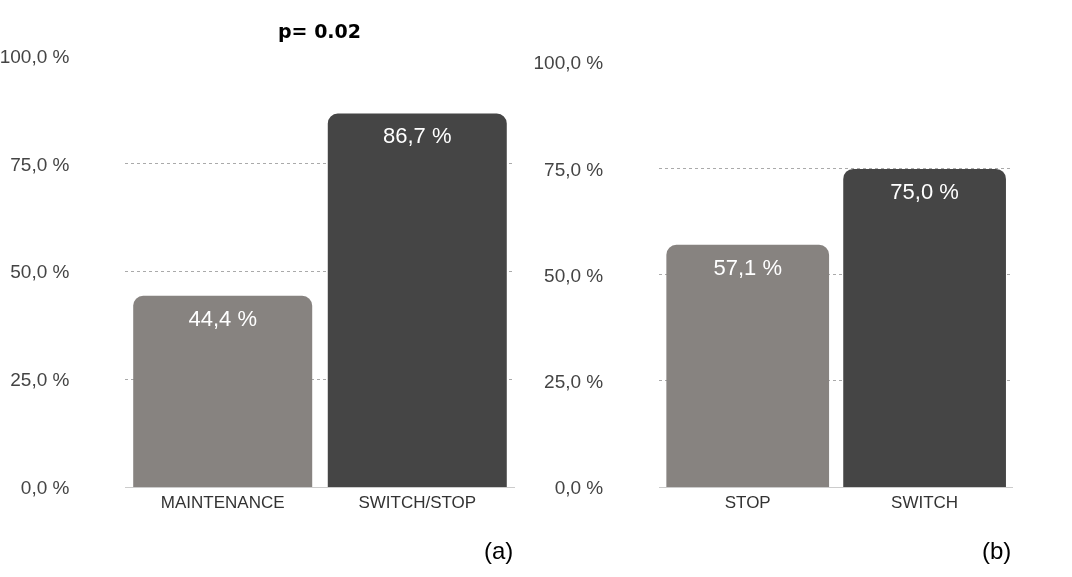 The width and height of the screenshot is (1072, 577). I want to click on x-tick-label: MAINTENANCE, so click(222, 503).